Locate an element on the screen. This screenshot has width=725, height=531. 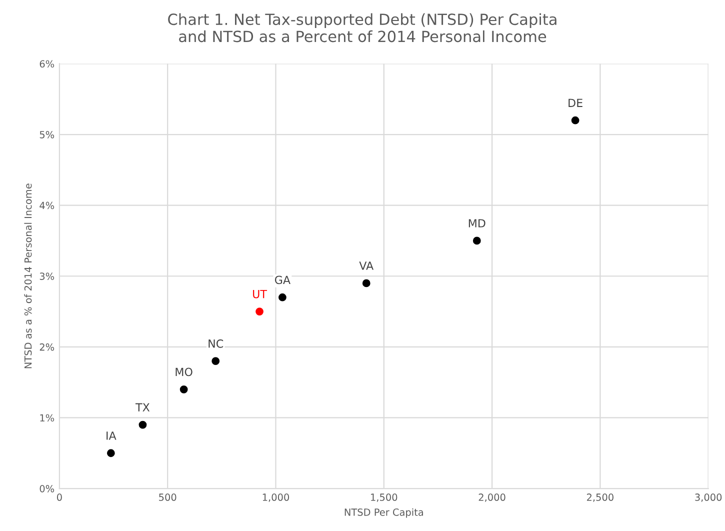
annotation: GA is located at coordinates (282, 280).